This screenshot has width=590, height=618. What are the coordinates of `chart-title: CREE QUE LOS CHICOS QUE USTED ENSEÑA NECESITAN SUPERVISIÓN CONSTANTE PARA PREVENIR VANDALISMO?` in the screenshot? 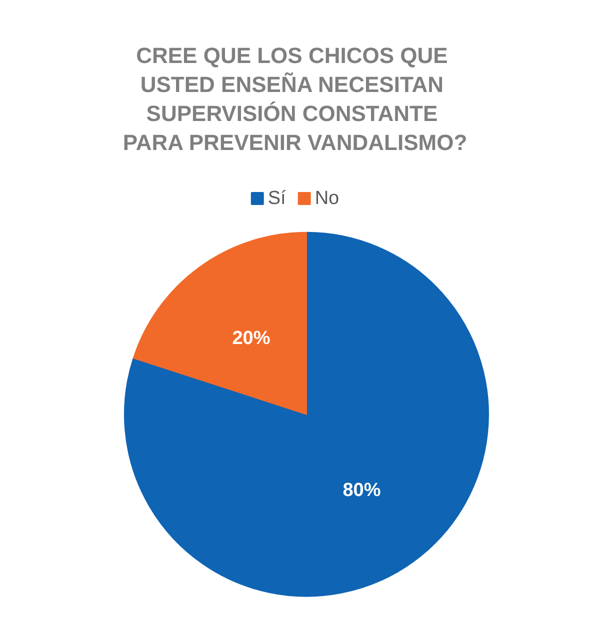 It's located at (295, 99).